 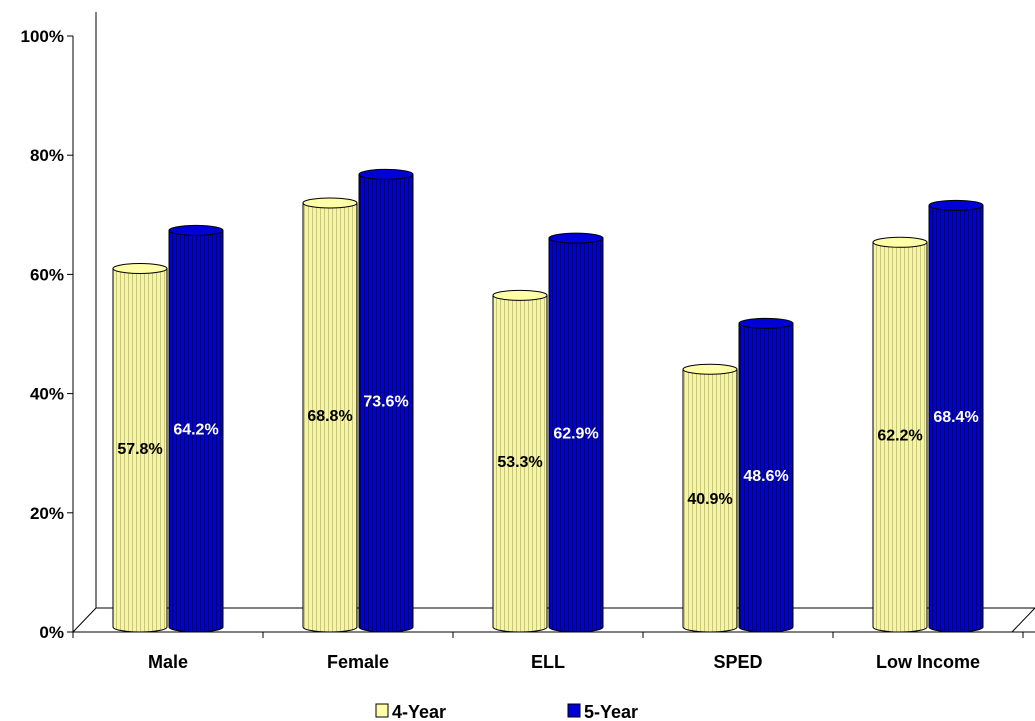 I want to click on y-tick-label: 60%, so click(x=47, y=274).